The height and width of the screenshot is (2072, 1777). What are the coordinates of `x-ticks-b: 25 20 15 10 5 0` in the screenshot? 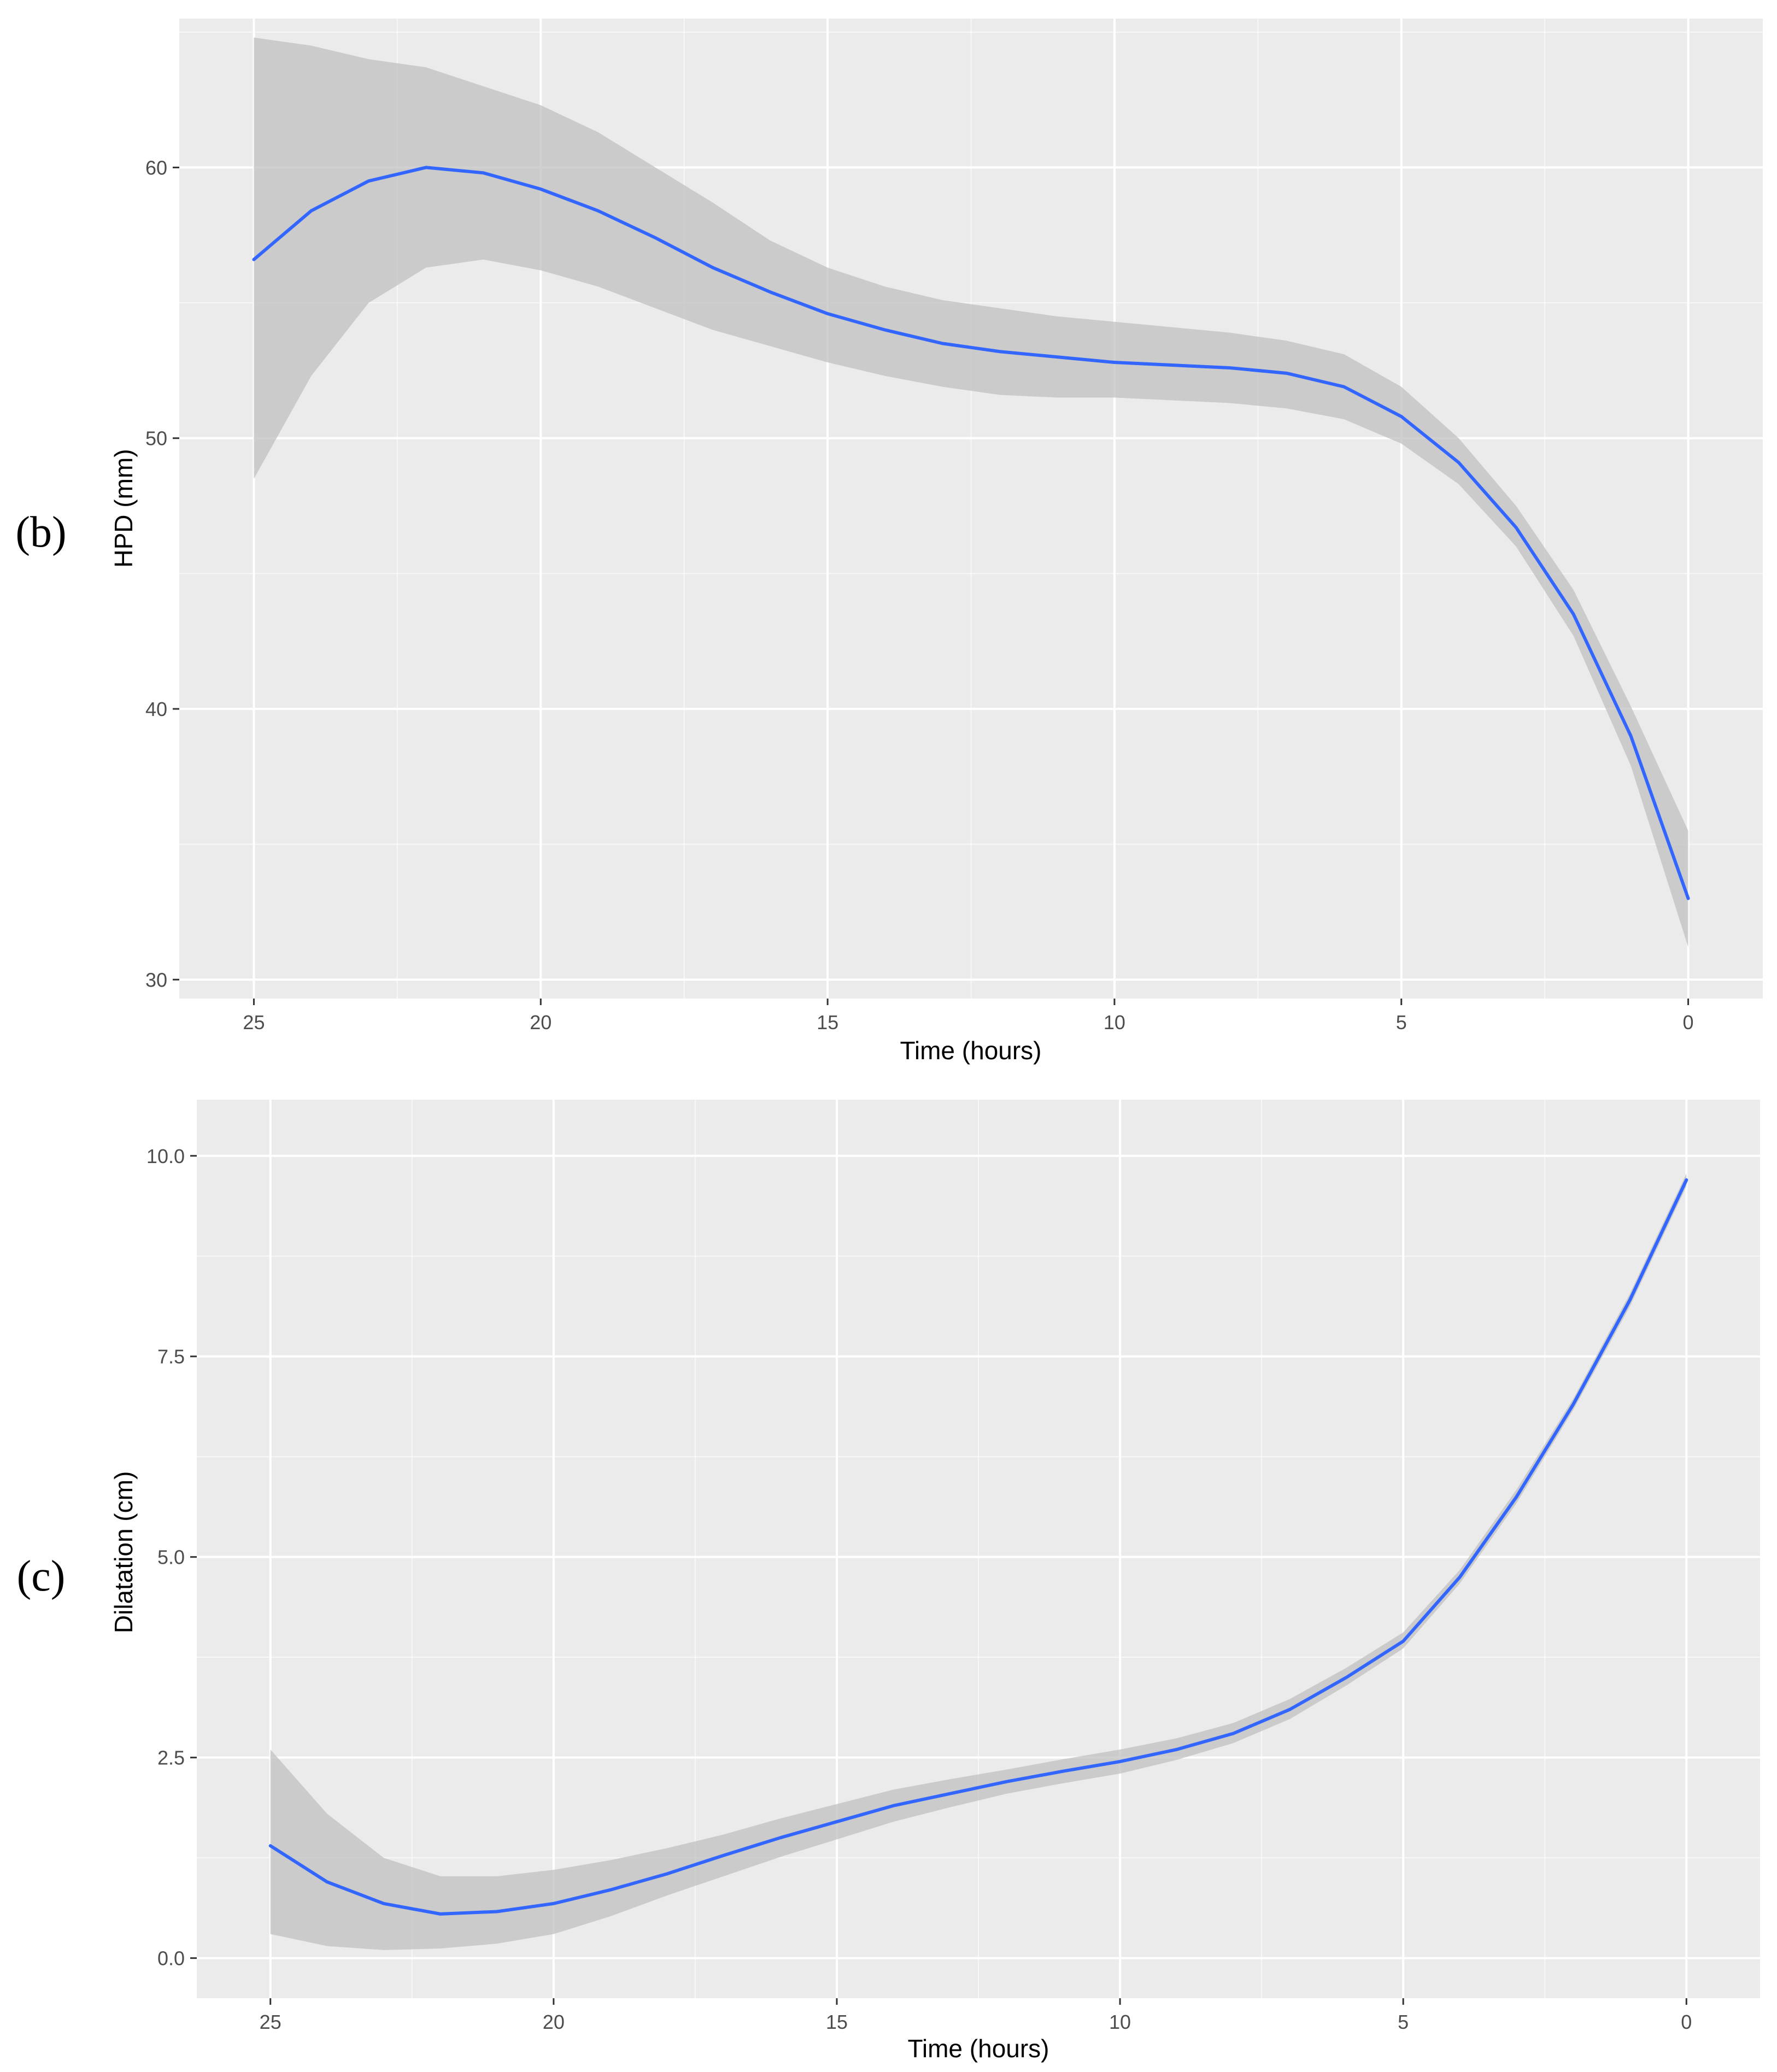 It's located at (968, 1016).